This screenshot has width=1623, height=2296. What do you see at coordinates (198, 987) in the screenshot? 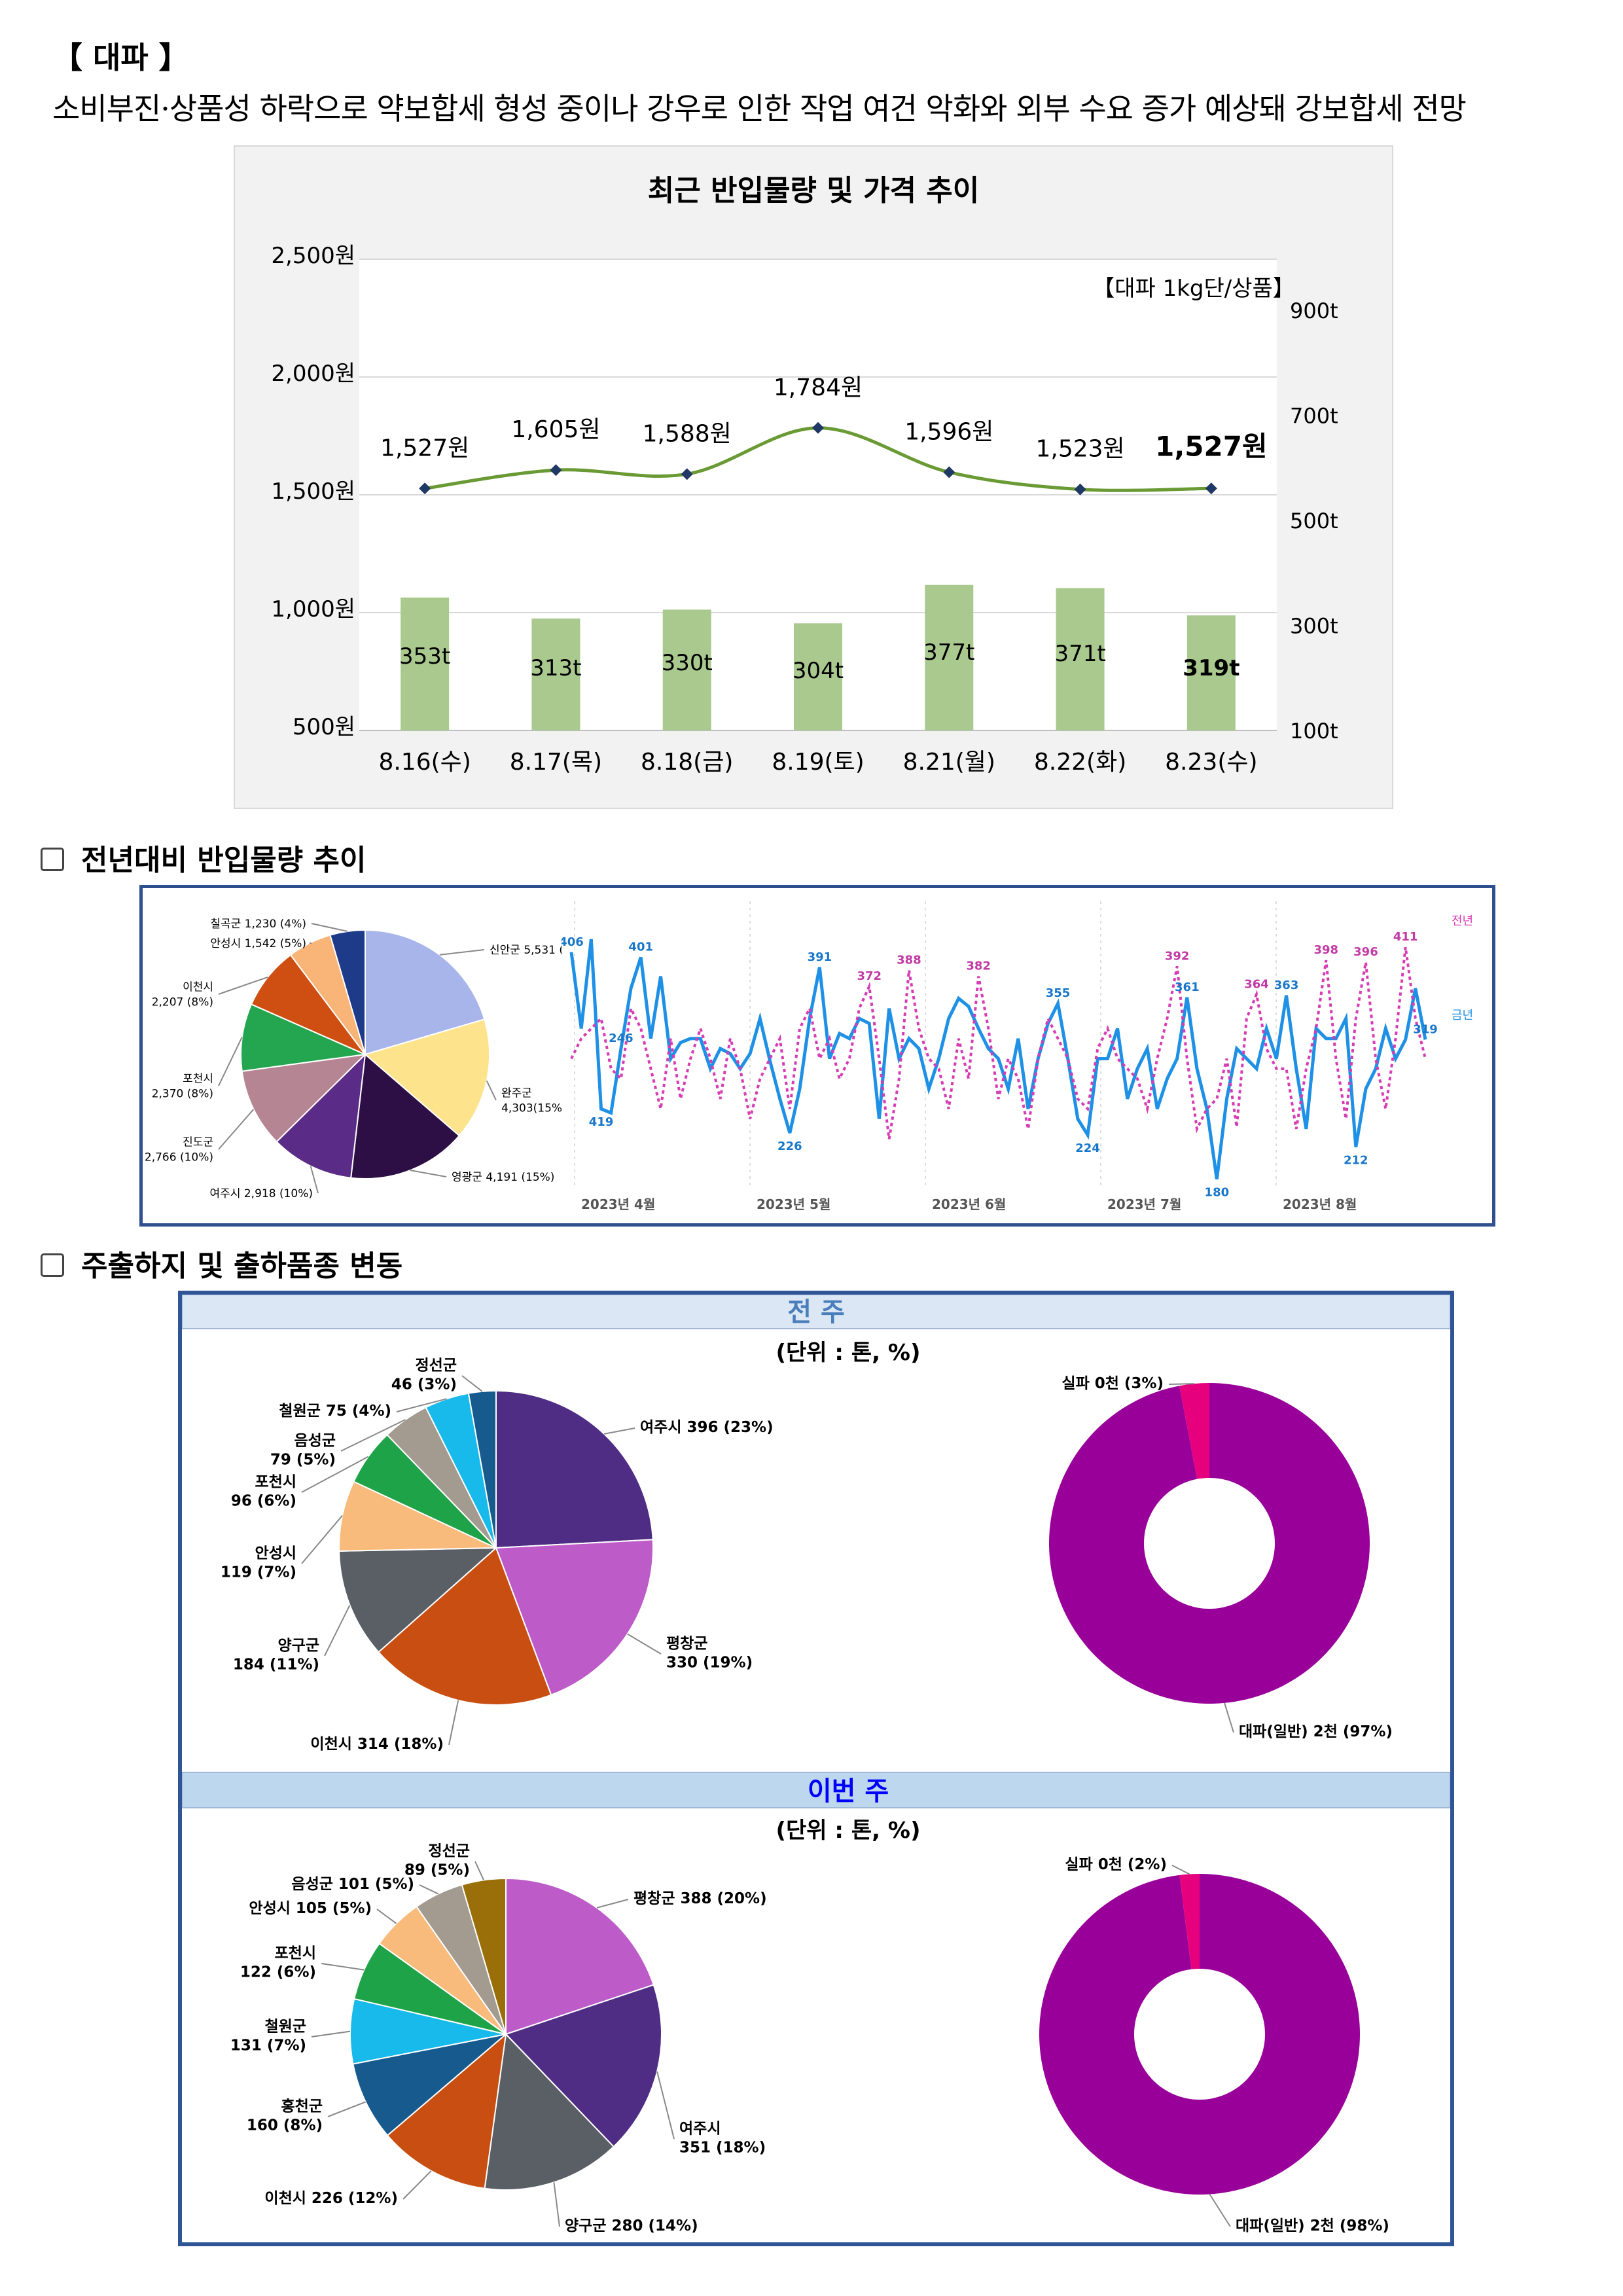
I see `pie-slice-label: 이천시` at bounding box center [198, 987].